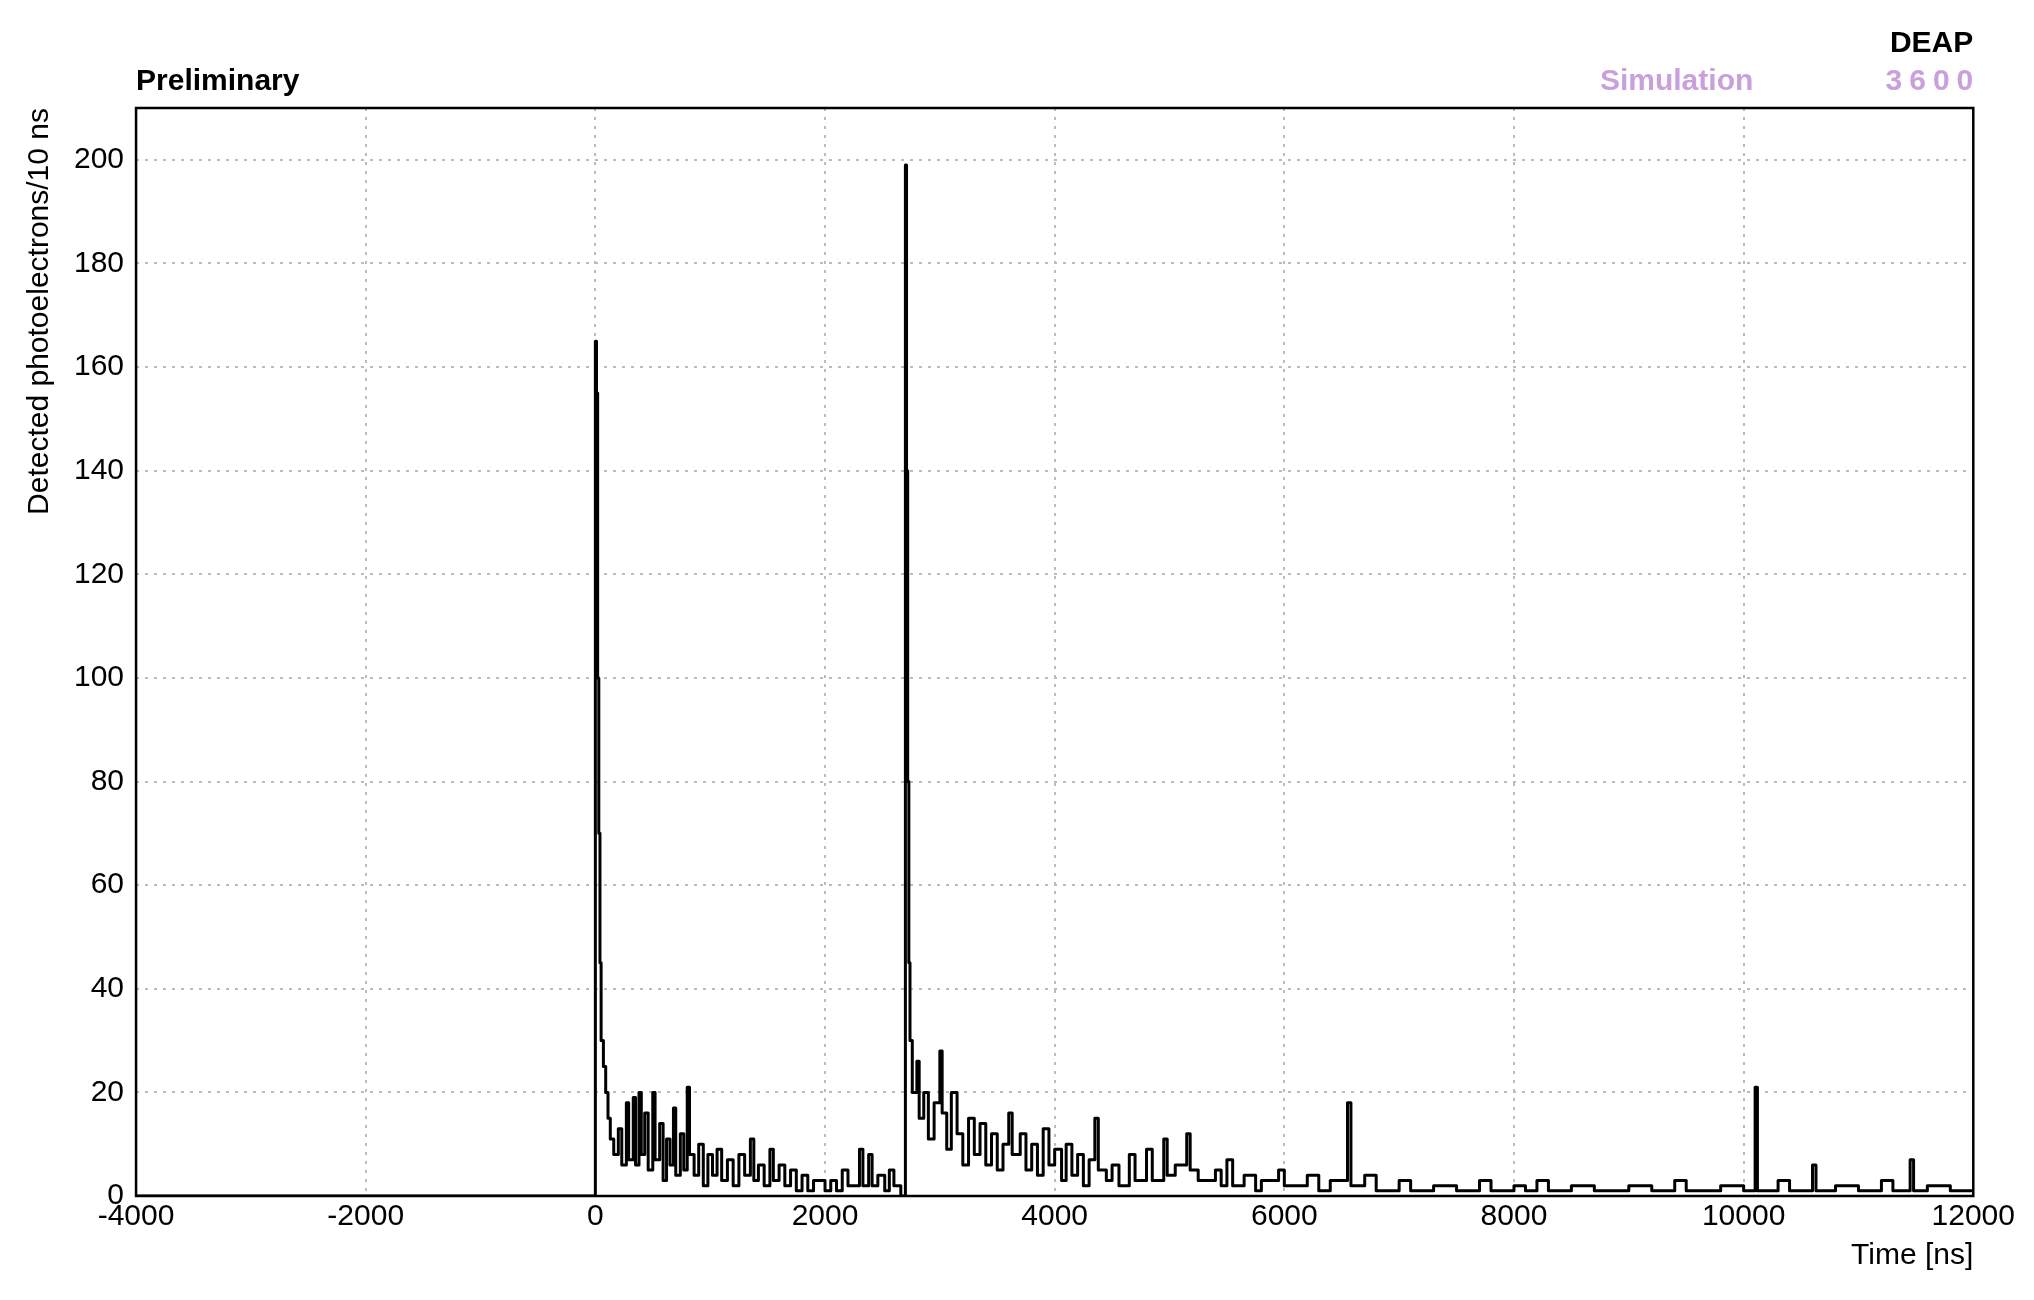 The height and width of the screenshot is (1300, 2034). What do you see at coordinates (366, 1215) in the screenshot?
I see `x-tick-label: -2000` at bounding box center [366, 1215].